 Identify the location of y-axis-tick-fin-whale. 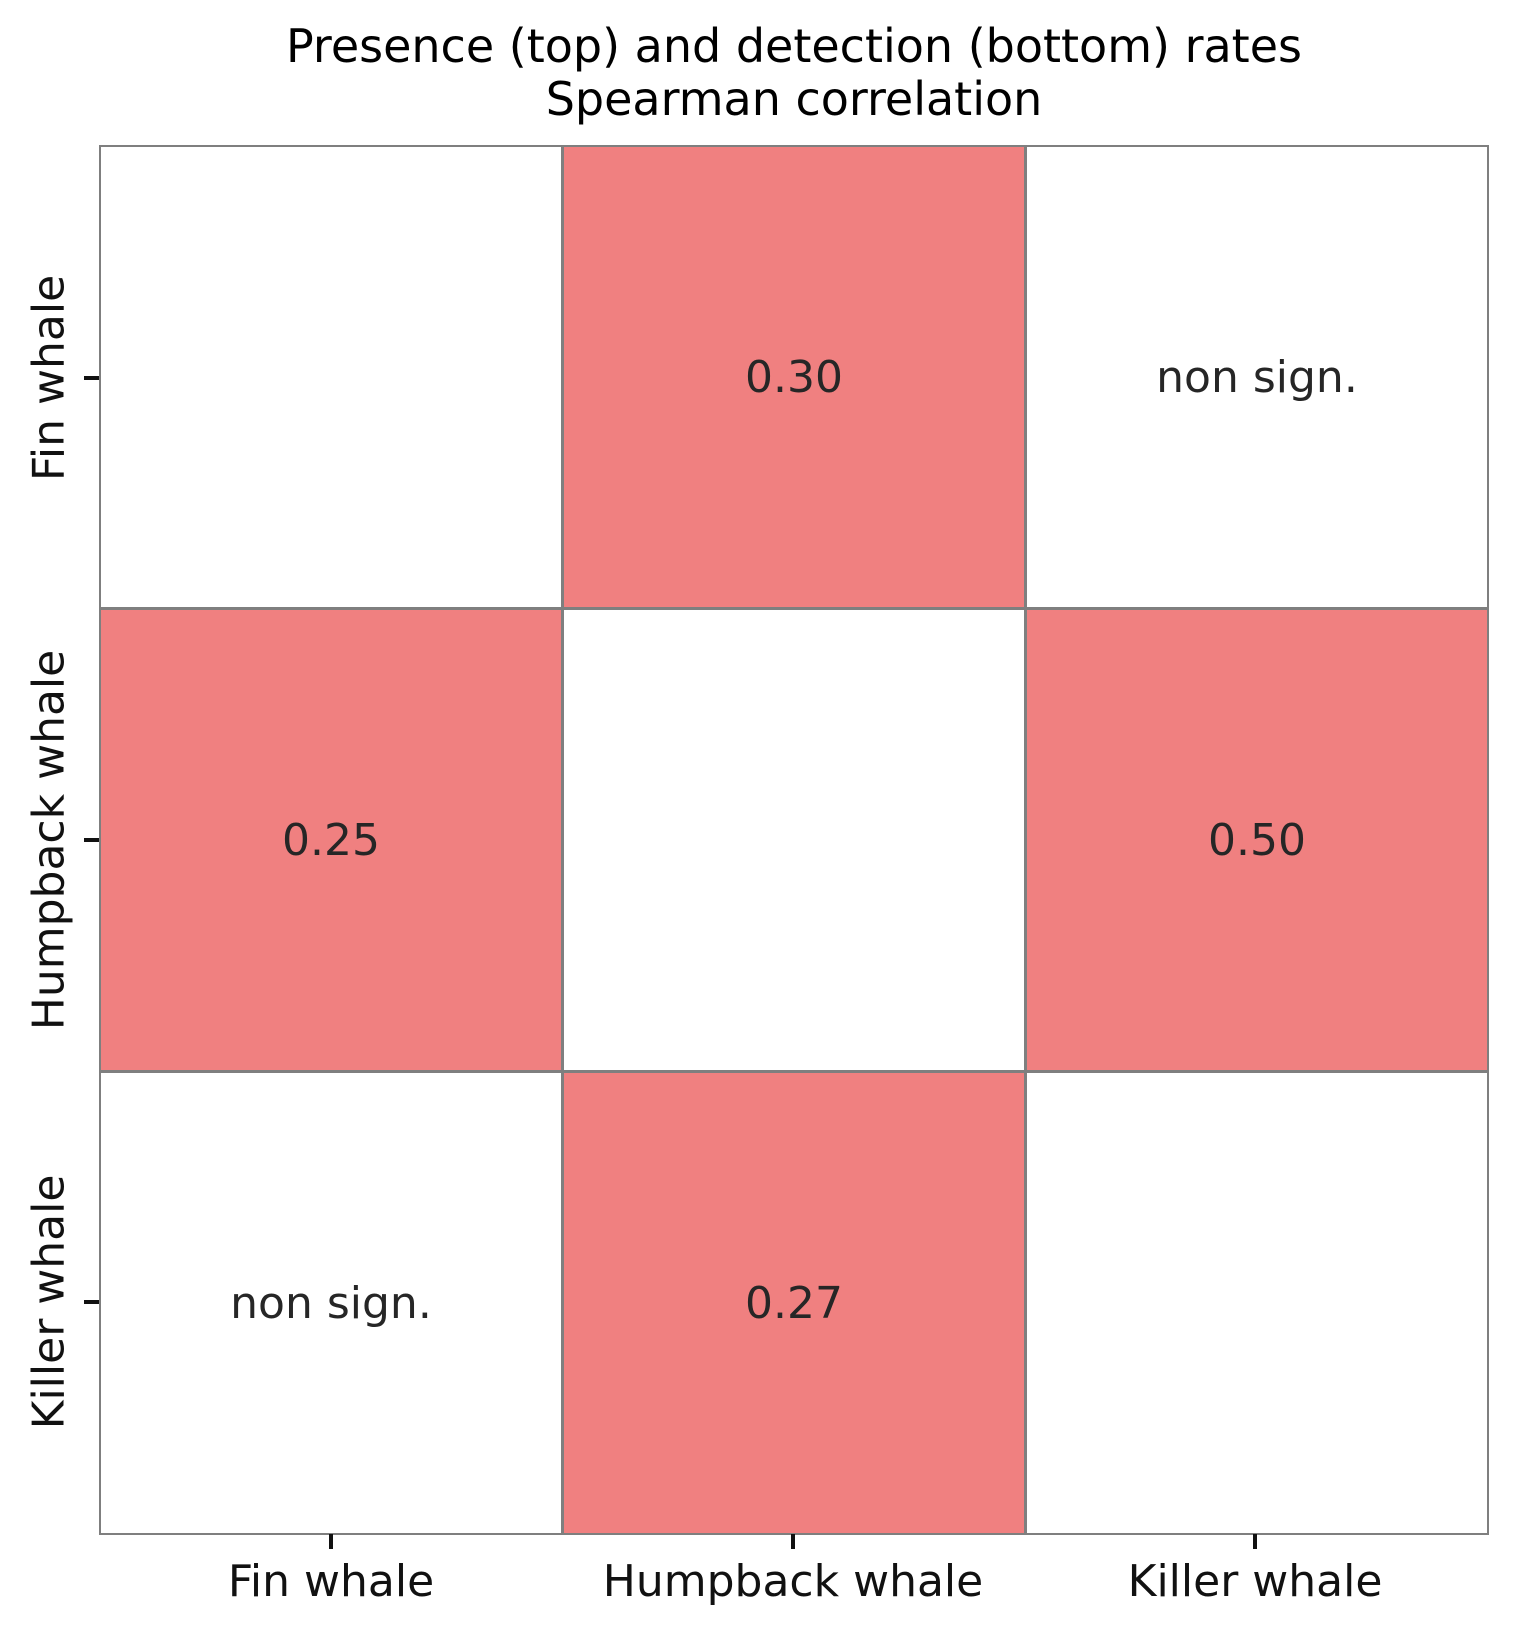
(91, 378).